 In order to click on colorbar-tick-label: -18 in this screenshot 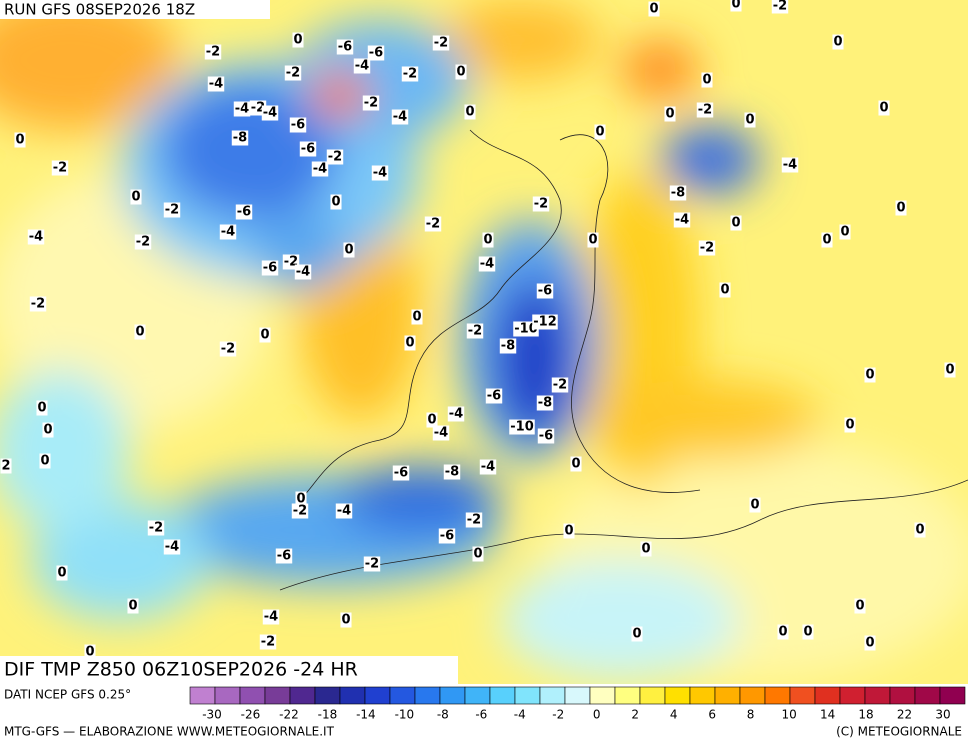, I will do `click(328, 715)`.